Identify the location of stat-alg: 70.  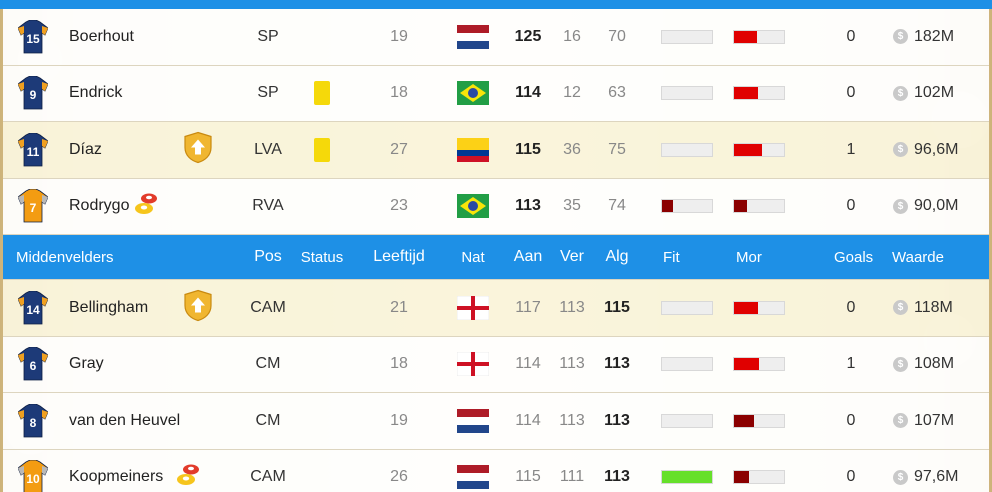
(617, 36).